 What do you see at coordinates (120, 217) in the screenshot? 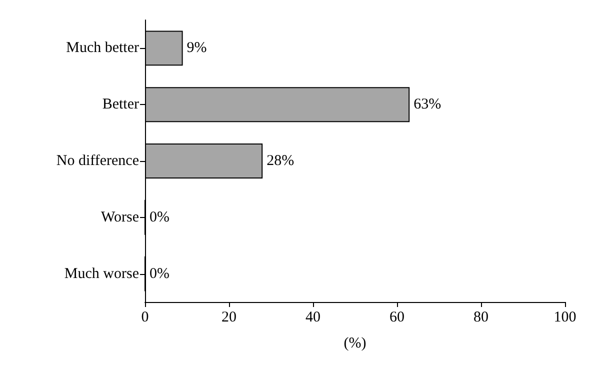
I see `y-tick-label: Worse` at bounding box center [120, 217].